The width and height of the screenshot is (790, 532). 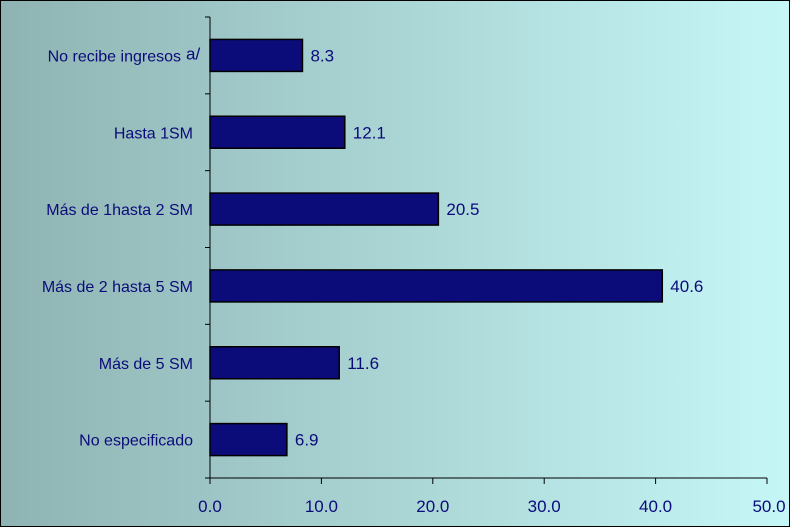 What do you see at coordinates (768, 506) in the screenshot?
I see `x-tick-label: 50.0` at bounding box center [768, 506].